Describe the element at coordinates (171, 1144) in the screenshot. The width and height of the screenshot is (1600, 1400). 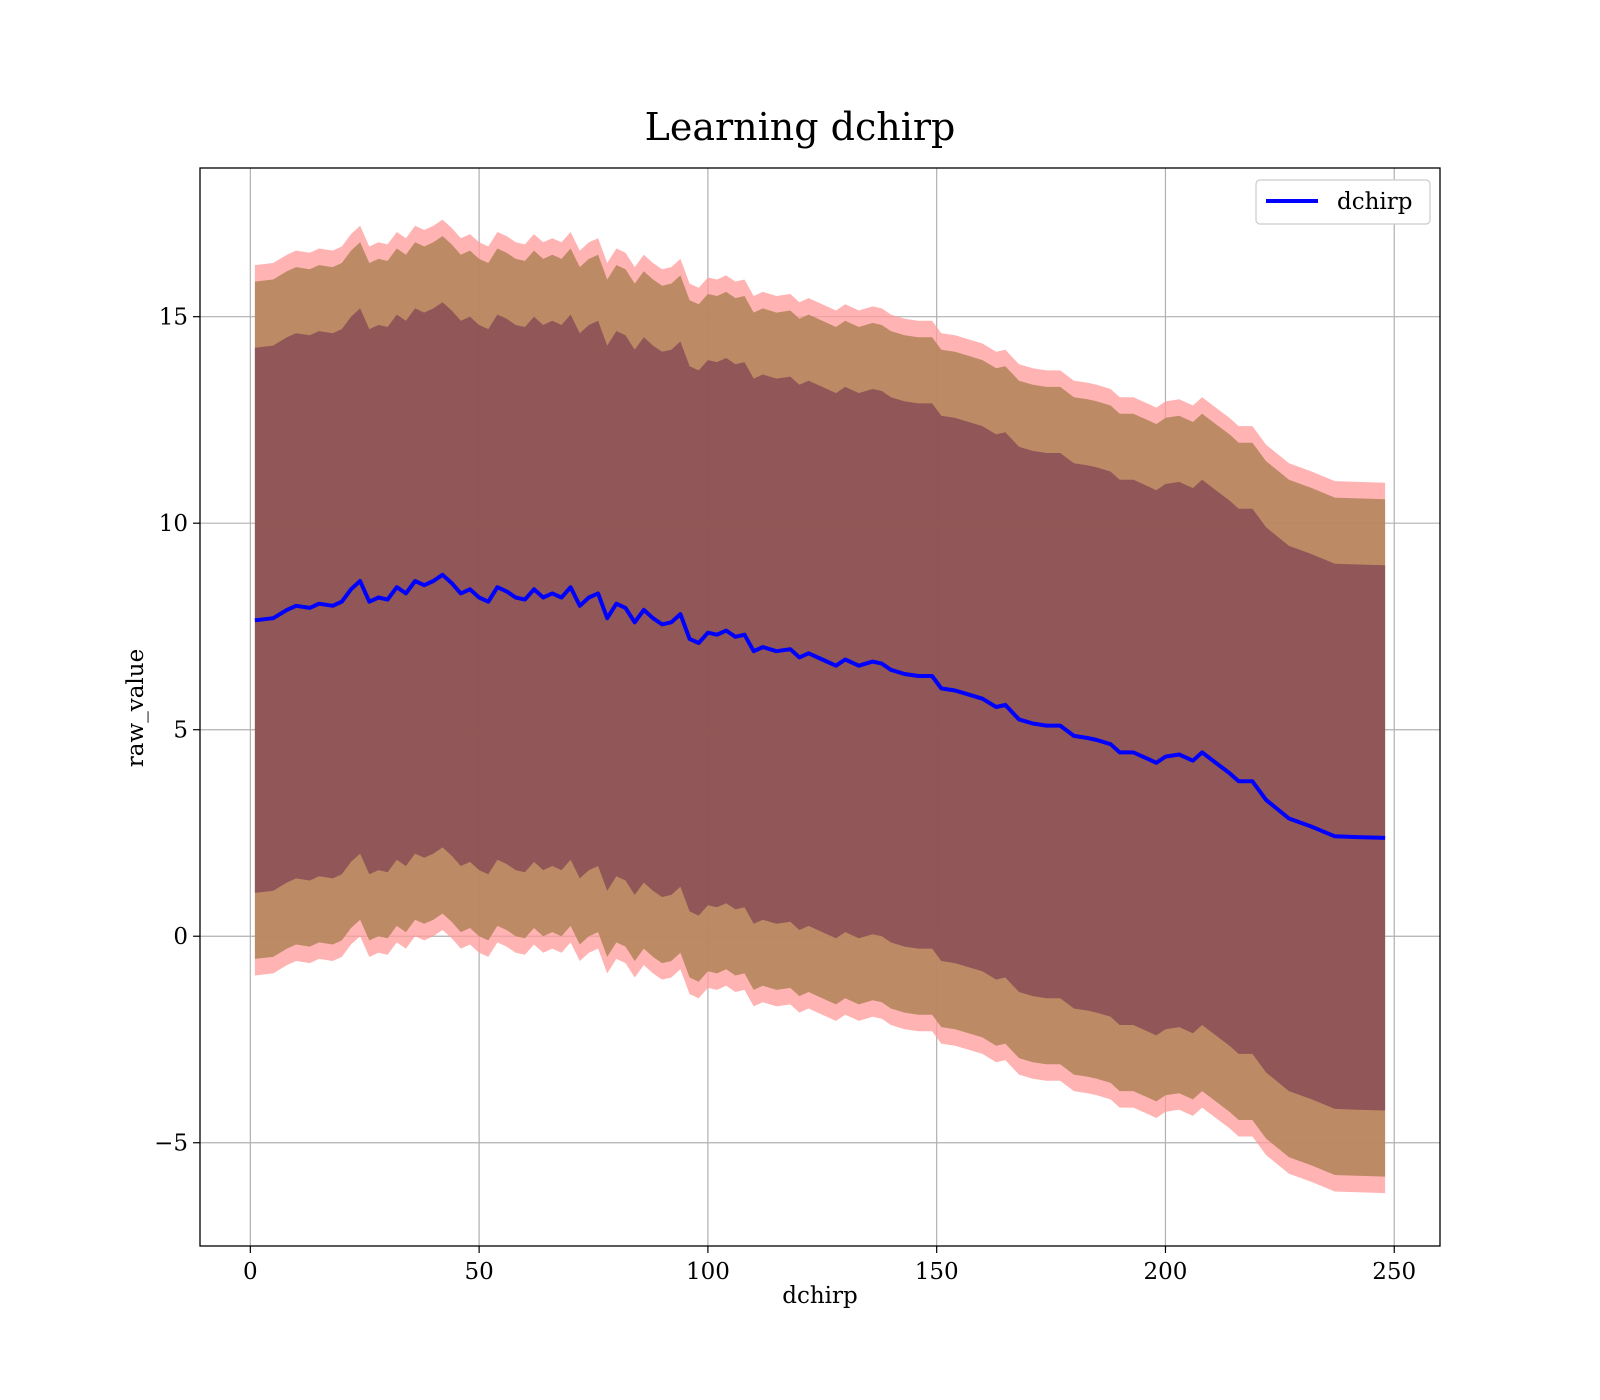
I see `y-tick-label: −5` at that location.